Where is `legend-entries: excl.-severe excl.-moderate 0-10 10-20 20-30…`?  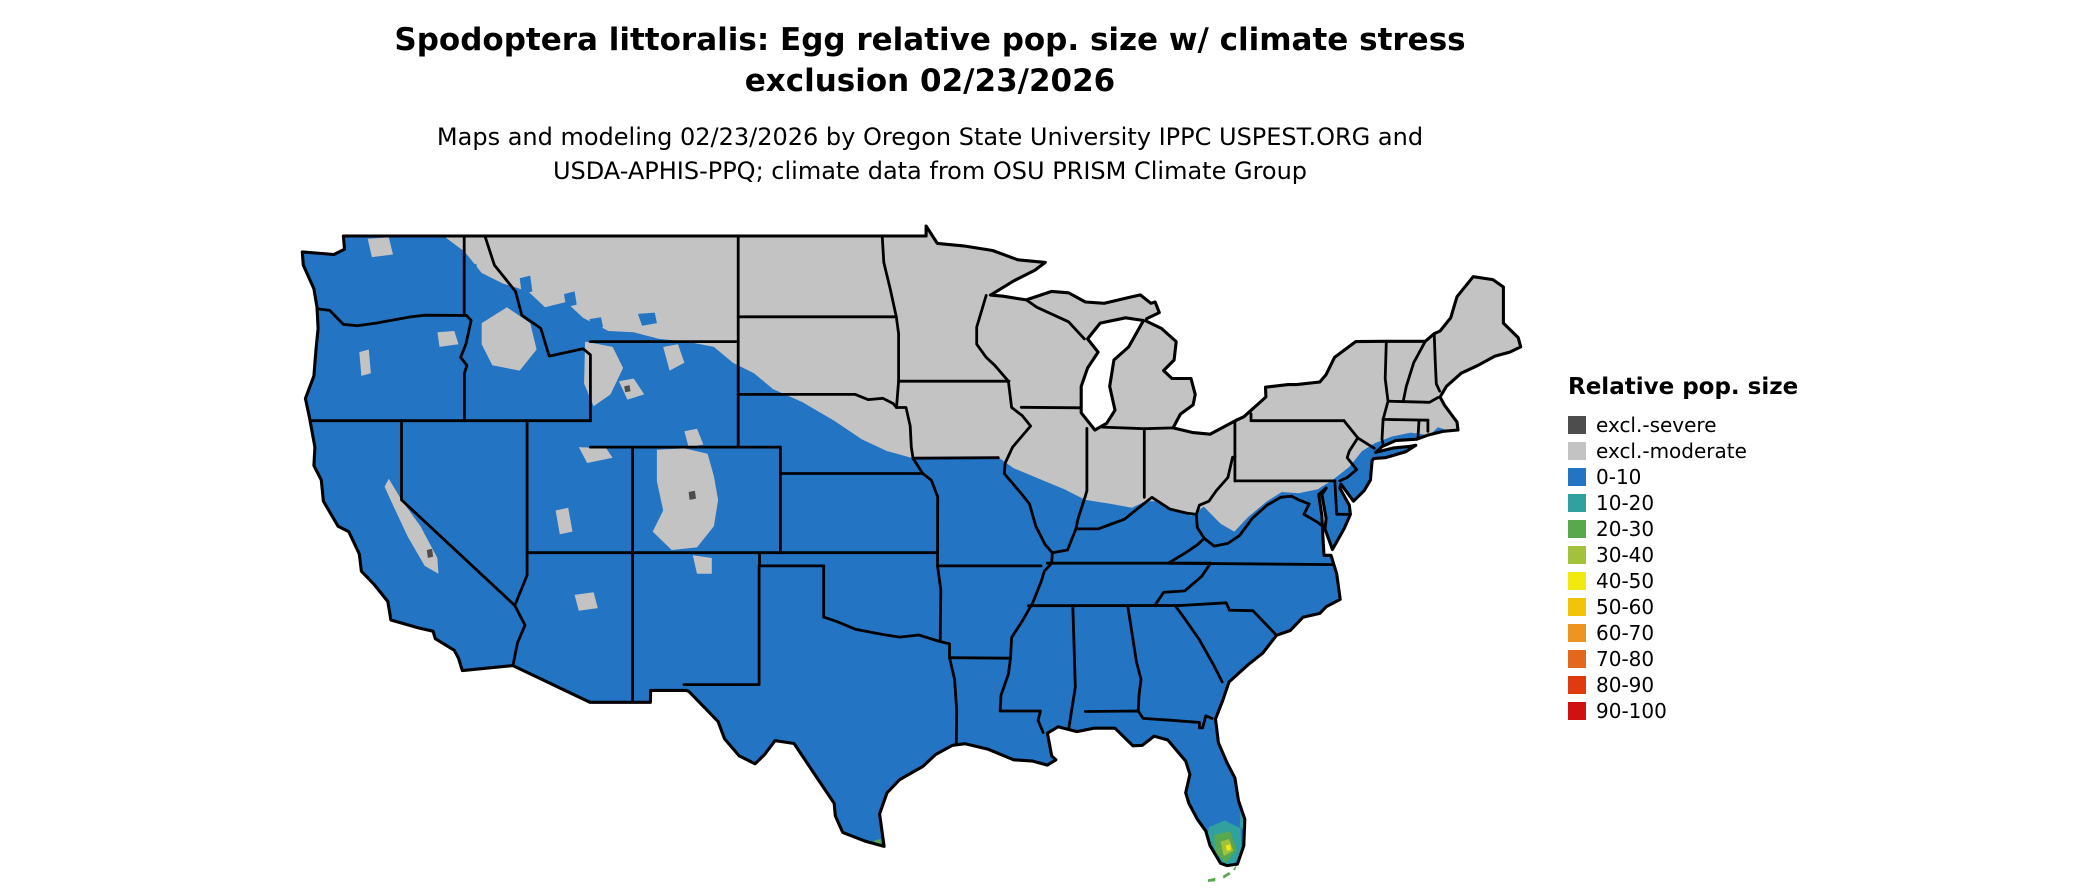
legend-entries: excl.-severe excl.-moderate 0-10 10-20 20-30… is located at coordinates (1718, 568).